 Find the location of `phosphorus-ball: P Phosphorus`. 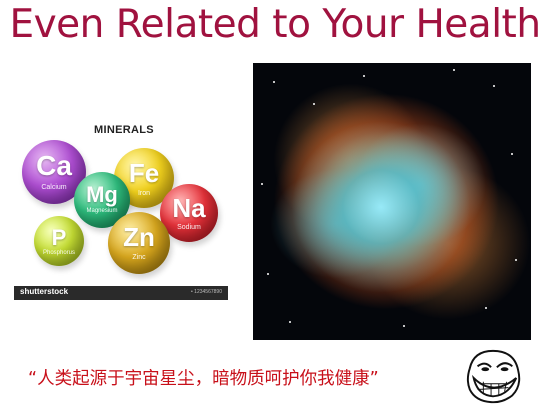

phosphorus-ball: P Phosphorus is located at coordinates (59, 241).